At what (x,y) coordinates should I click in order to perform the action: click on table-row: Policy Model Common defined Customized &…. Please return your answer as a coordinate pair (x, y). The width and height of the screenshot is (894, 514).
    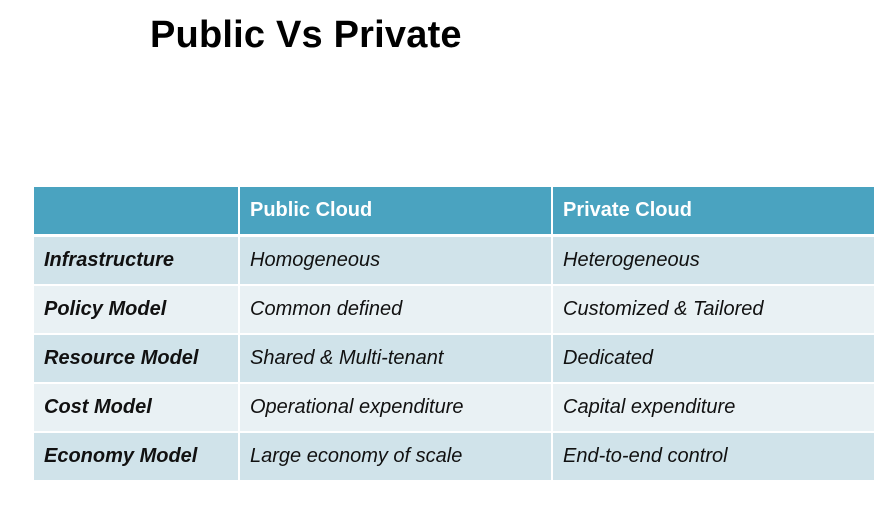
    Looking at the image, I should click on (454, 310).